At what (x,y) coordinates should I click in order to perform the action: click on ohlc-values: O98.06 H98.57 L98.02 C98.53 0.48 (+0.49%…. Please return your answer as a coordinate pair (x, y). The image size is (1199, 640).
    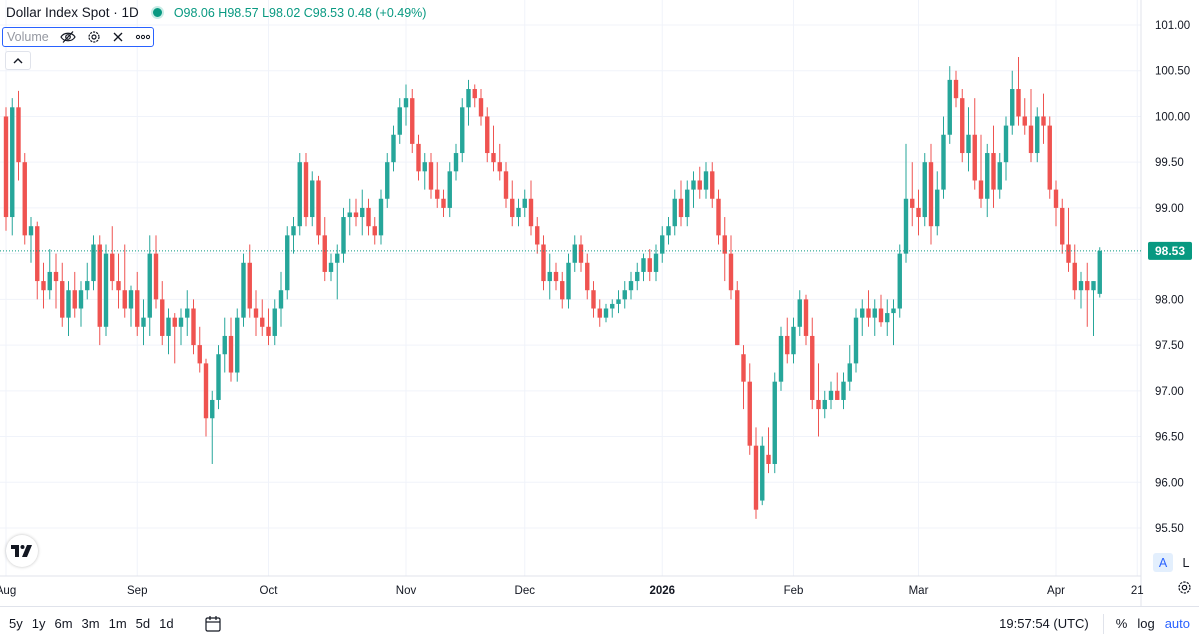
    Looking at the image, I should click on (300, 12).